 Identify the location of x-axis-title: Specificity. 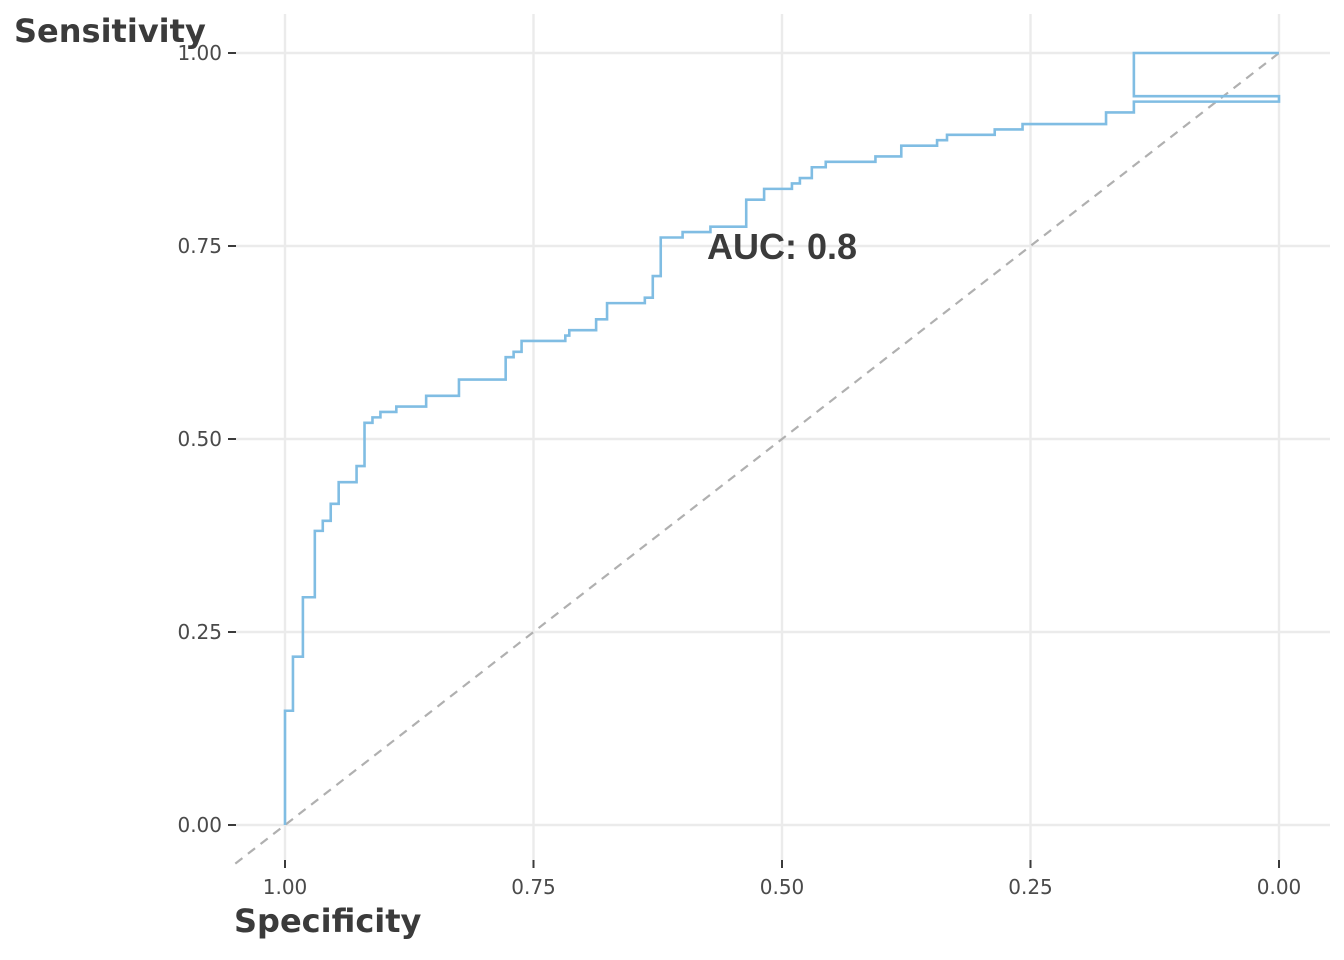
(328, 921).